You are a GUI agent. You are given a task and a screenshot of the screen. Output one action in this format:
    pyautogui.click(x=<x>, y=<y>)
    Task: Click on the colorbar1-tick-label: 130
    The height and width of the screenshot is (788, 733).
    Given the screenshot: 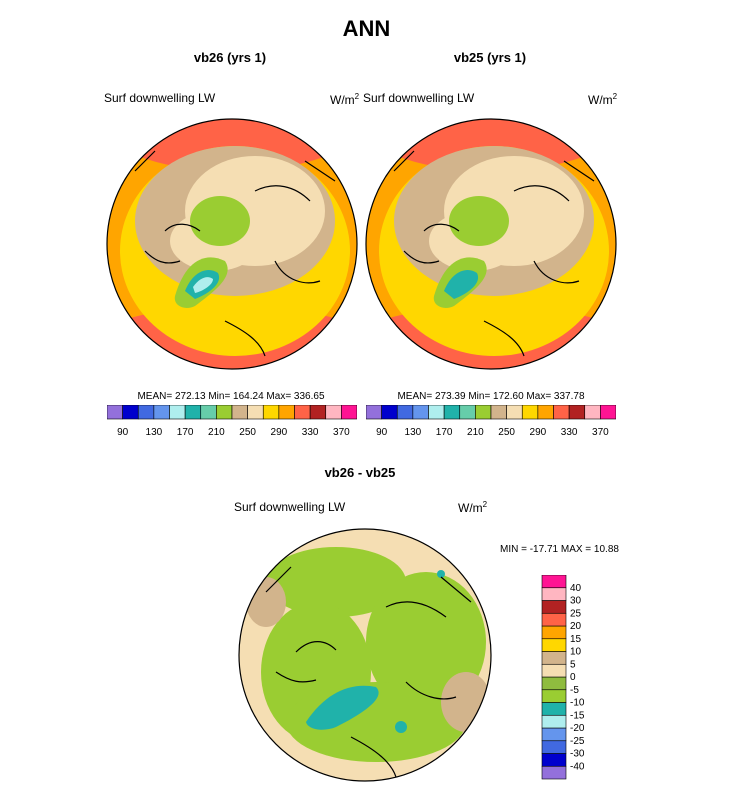 What is the action you would take?
    pyautogui.click(x=154, y=432)
    